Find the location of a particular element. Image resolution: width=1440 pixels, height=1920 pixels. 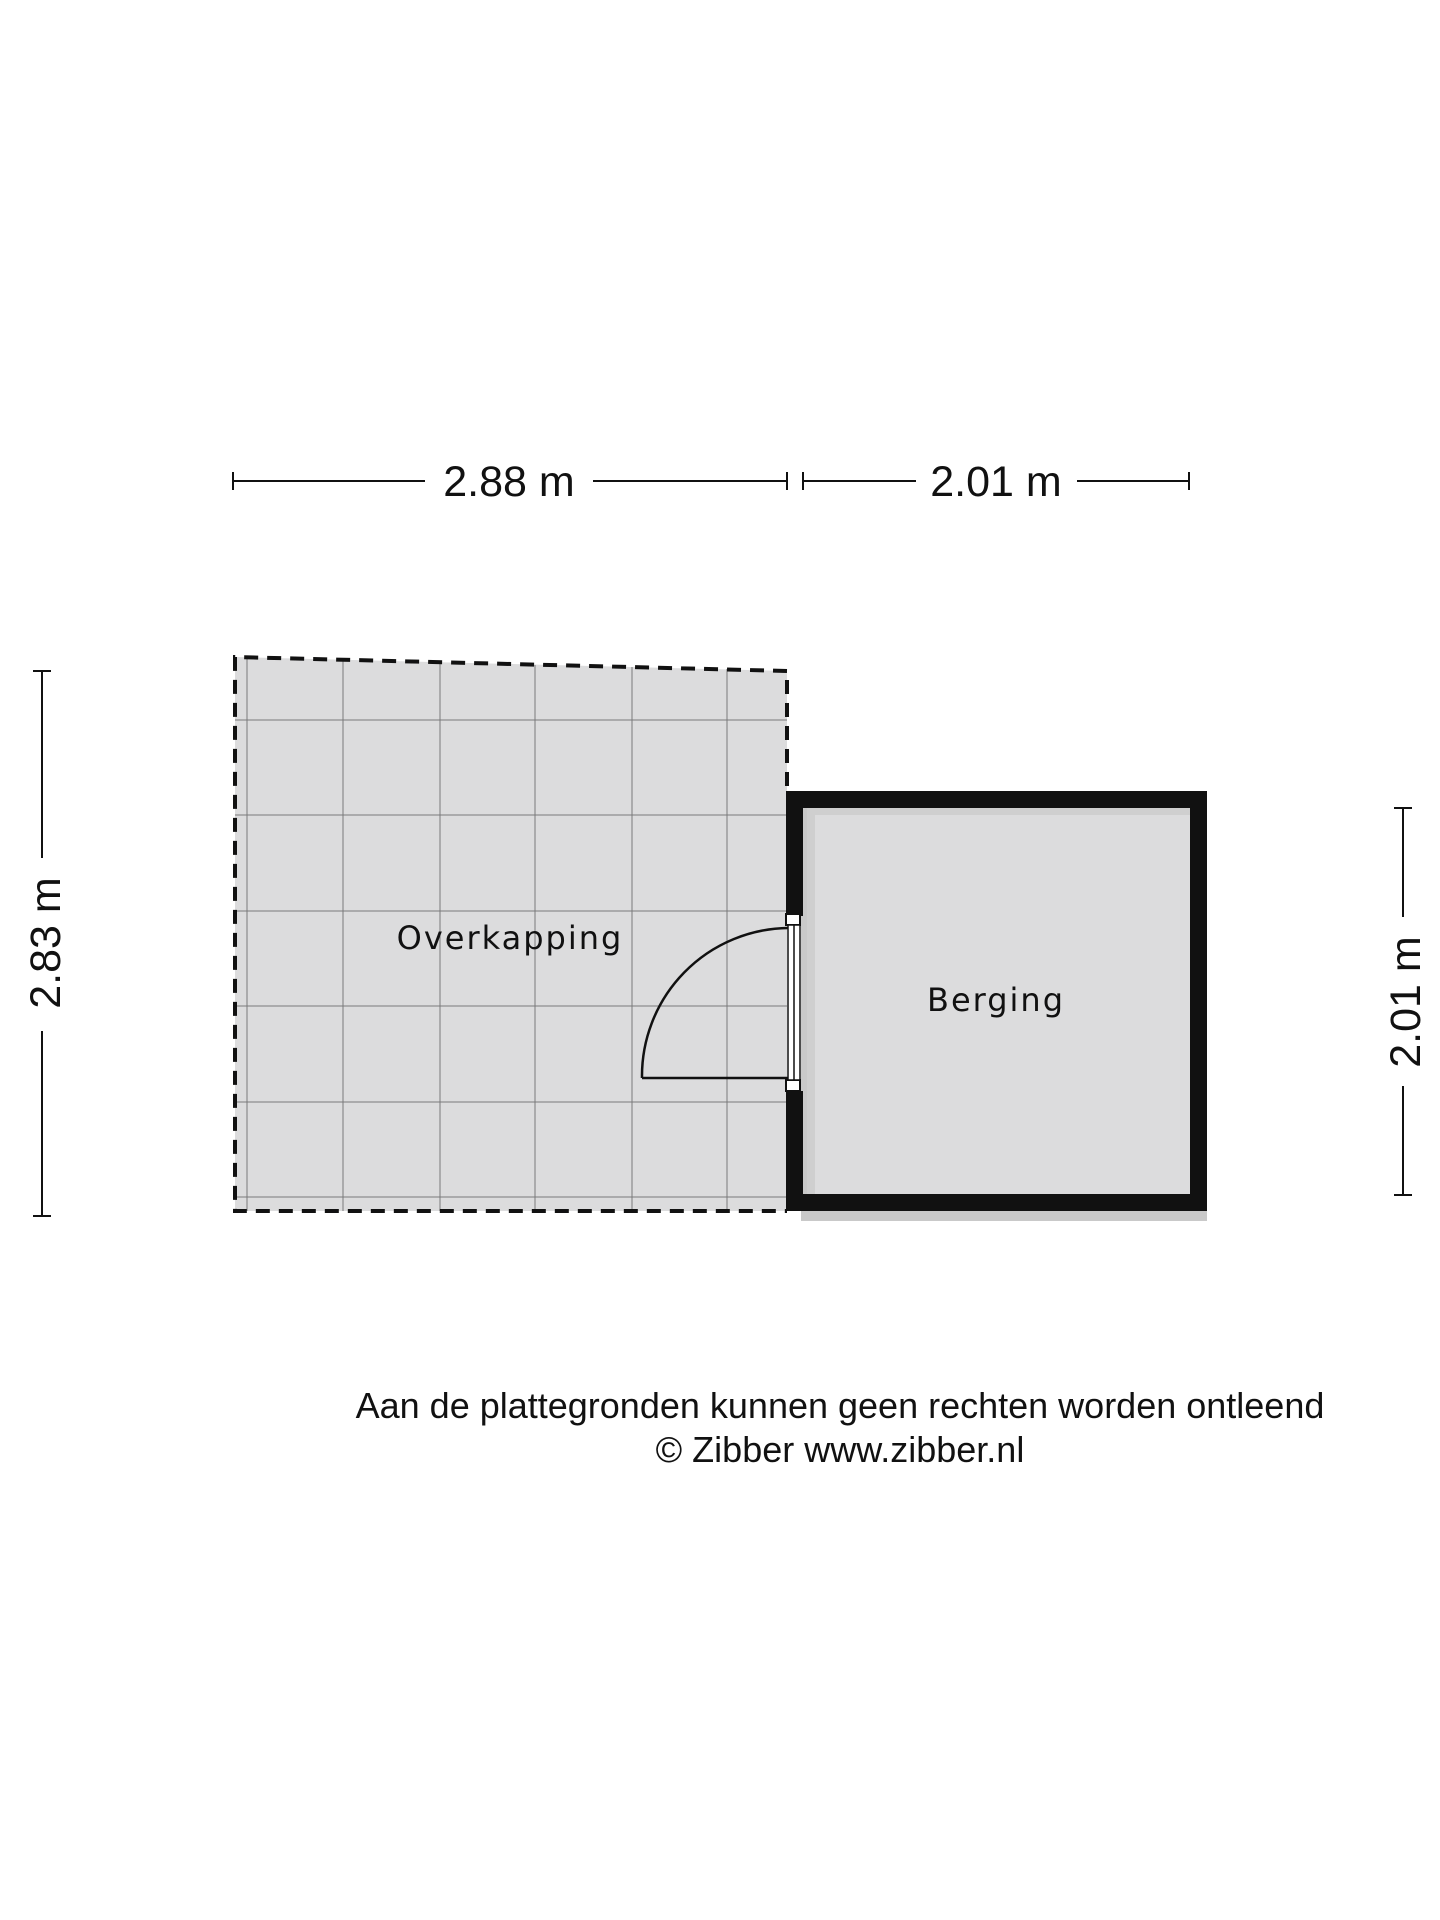

overkapping-outline is located at coordinates (511, 933).